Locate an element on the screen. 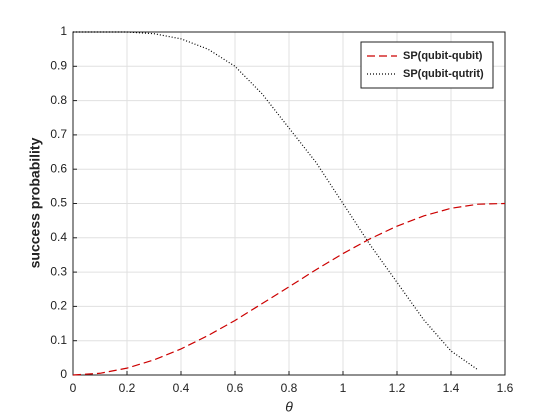 This screenshot has width=560, height=420. x-tick-label: 1.6 is located at coordinates (505, 388).